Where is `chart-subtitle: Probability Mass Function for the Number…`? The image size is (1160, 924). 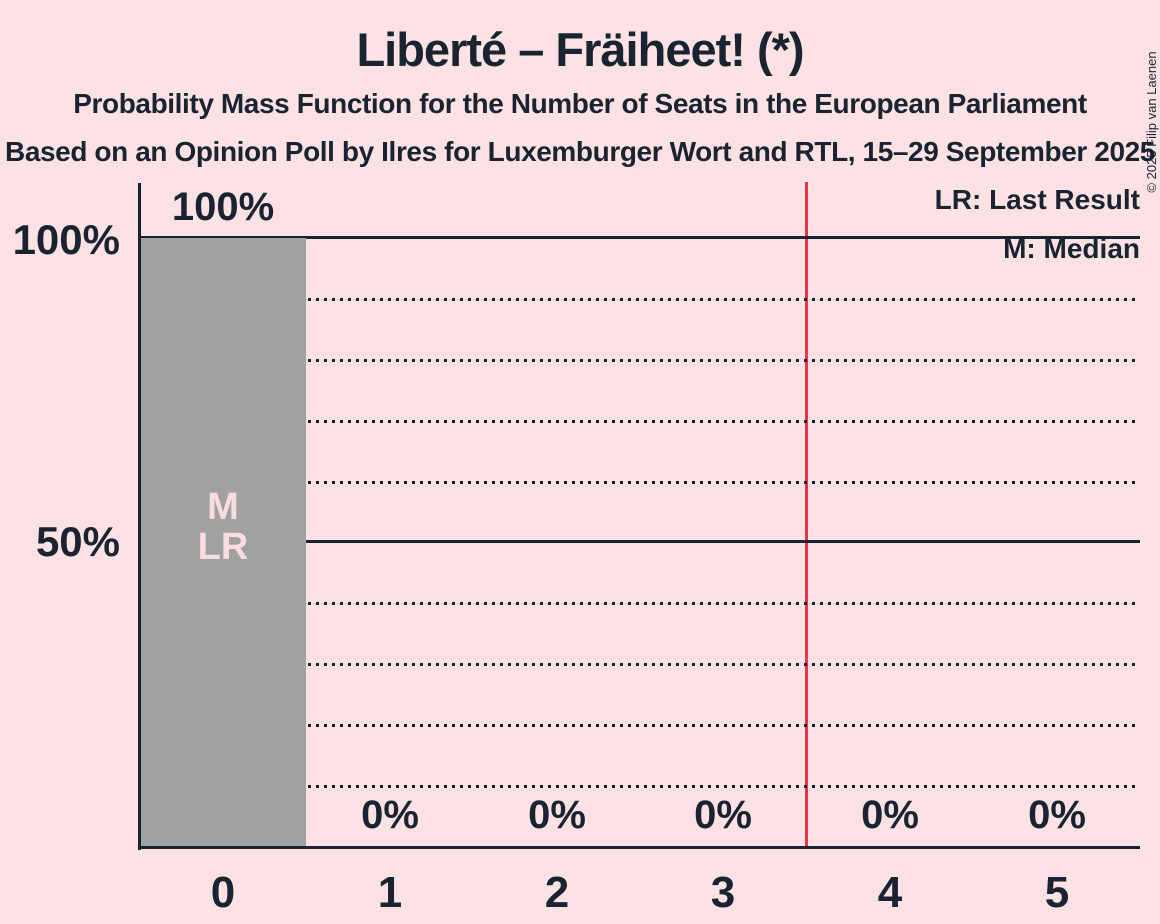
chart-subtitle: Probability Mass Function for the Number… is located at coordinates (580, 103).